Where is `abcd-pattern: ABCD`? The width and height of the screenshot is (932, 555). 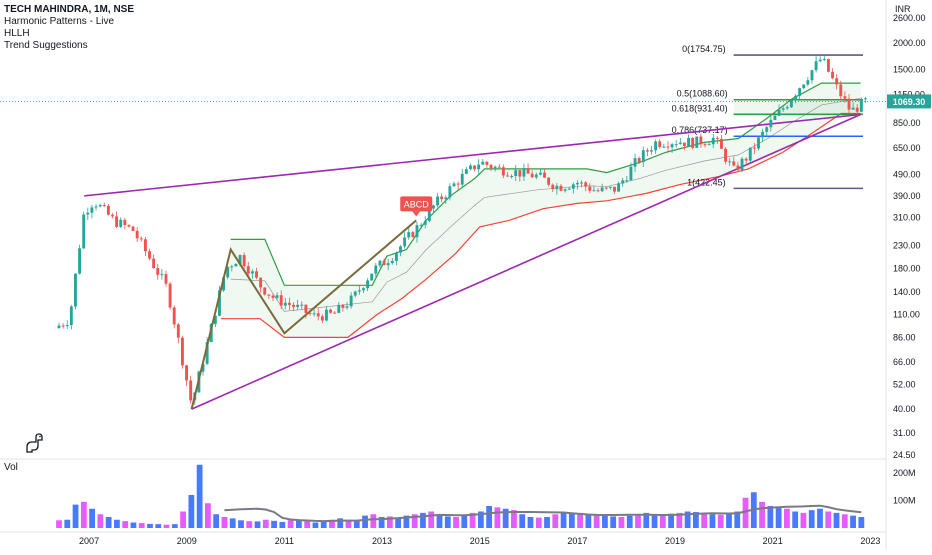 abcd-pattern: ABCD is located at coordinates (311, 303).